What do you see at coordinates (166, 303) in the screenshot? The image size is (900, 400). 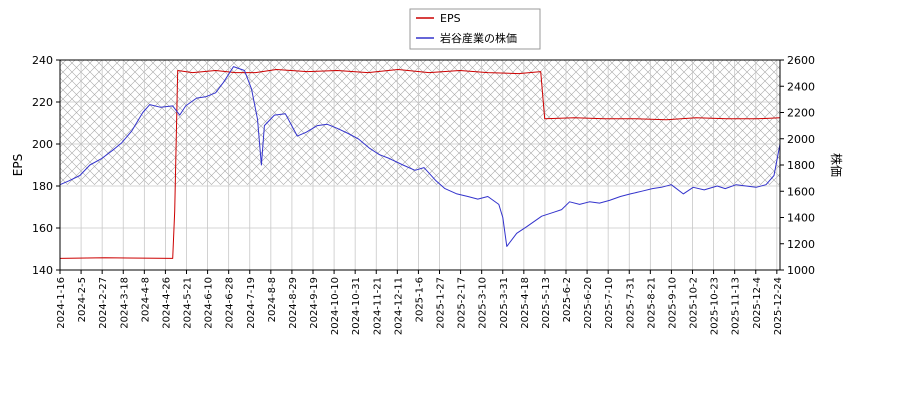 I see `x-tick-label: 2024-4-26` at bounding box center [166, 303].